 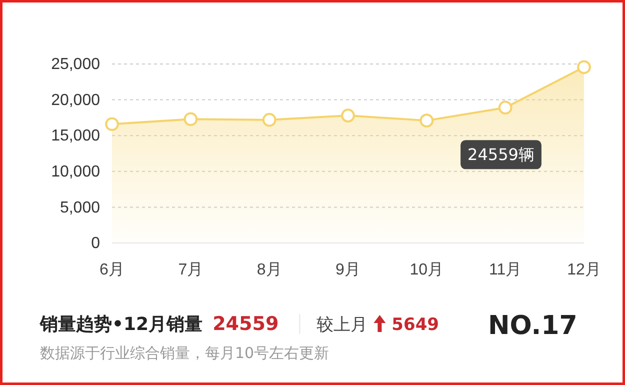 I want to click on y-tick-label: 10,000, so click(x=75, y=172).